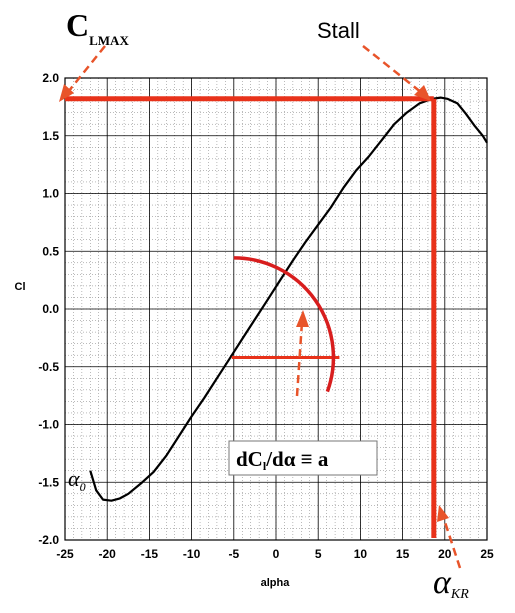 The width and height of the screenshot is (515, 613). Describe the element at coordinates (233, 554) in the screenshot. I see `x-tick-label: -5` at that location.